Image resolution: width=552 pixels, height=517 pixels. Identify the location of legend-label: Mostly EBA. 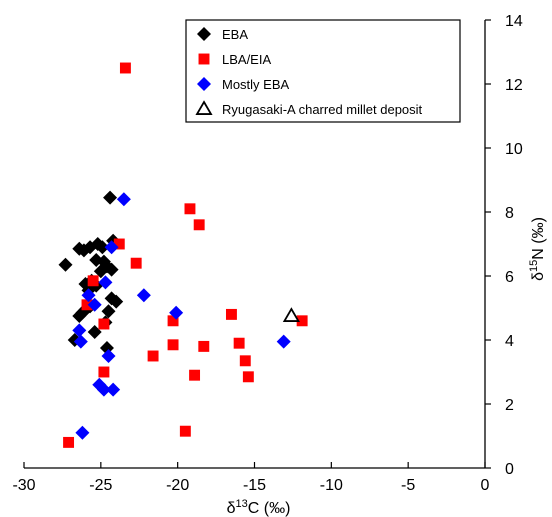
(256, 84).